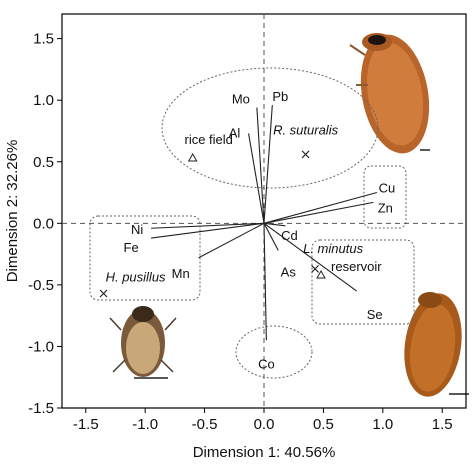 The image size is (474, 469). Describe the element at coordinates (43, 162) in the screenshot. I see `y-tick-label: 0.5` at that location.